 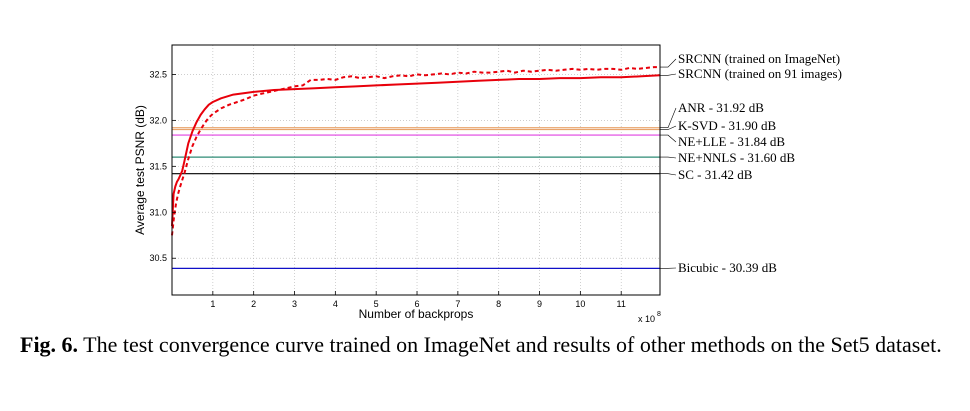 What do you see at coordinates (49, 344) in the screenshot?
I see `caption-label: Fig. 6.` at bounding box center [49, 344].